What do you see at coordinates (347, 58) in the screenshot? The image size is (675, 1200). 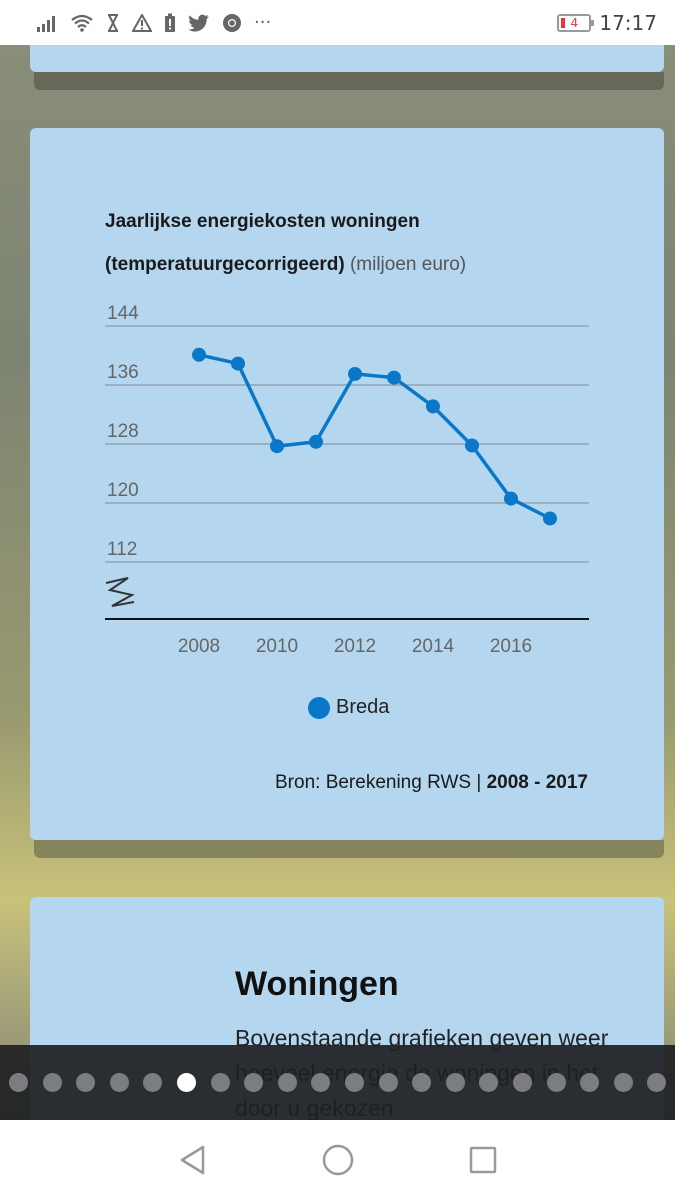 I see `previous-card` at bounding box center [347, 58].